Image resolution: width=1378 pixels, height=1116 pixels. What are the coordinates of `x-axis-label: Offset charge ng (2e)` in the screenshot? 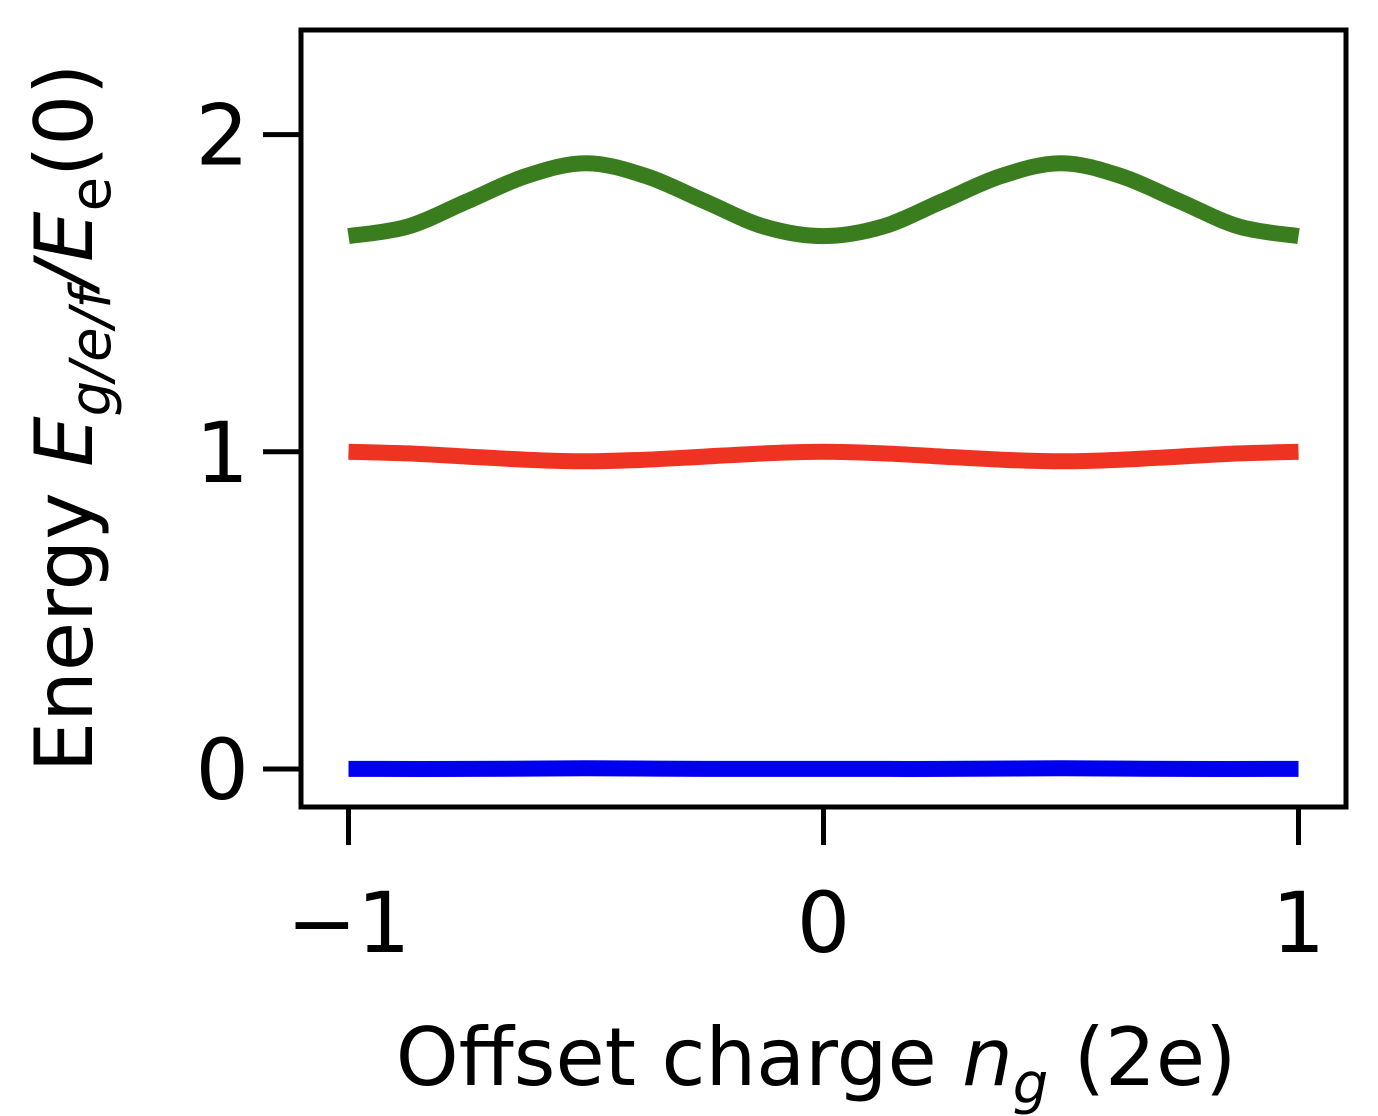 It's located at (816, 1063).